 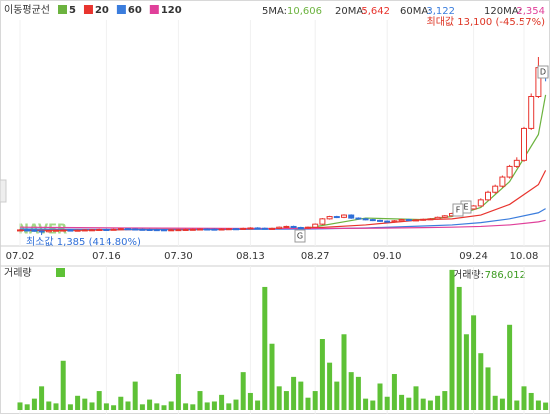 I want to click on ma-value: 2,354, so click(x=530, y=11).